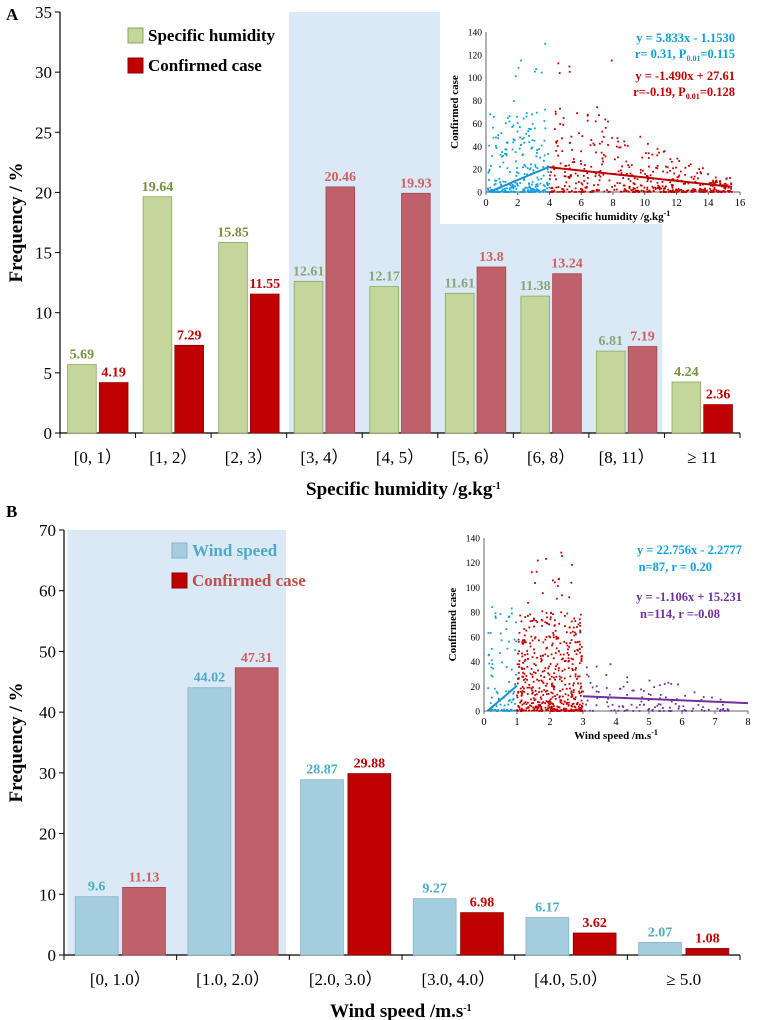 The height and width of the screenshot is (1020, 765). I want to click on x-tick-label: [1.0, 2.0）, so click(233, 979).